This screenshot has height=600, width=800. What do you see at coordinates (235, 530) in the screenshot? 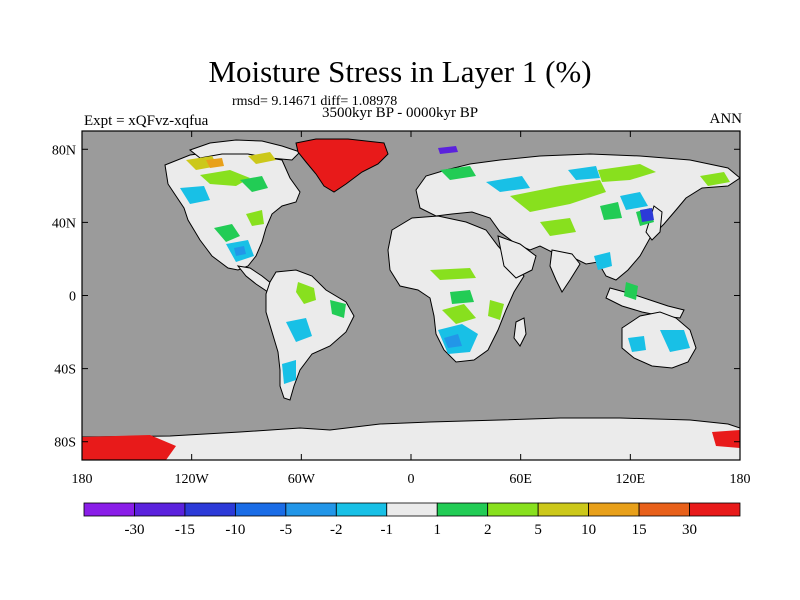
I see `colorbar-label: -10` at bounding box center [235, 530].